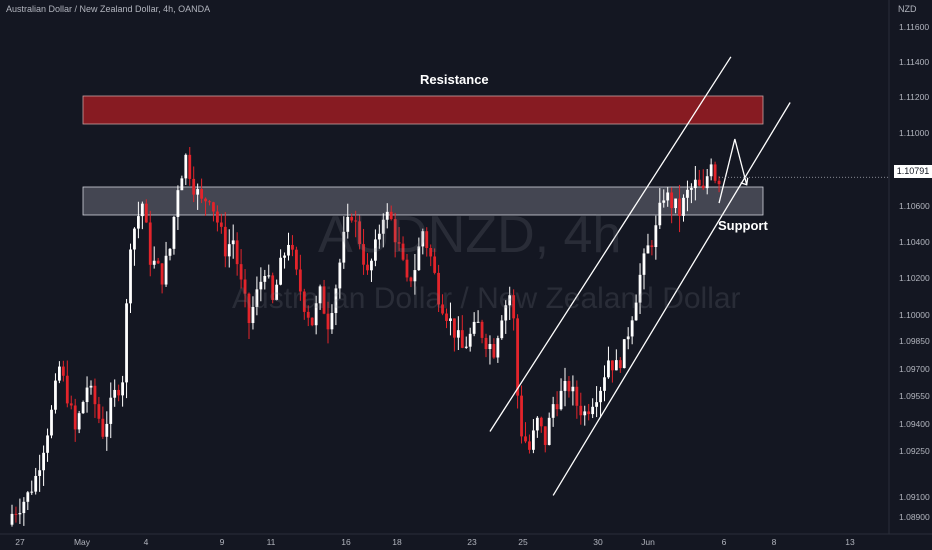  What do you see at coordinates (743, 225) in the screenshot?
I see `support-label: Support` at bounding box center [743, 225].